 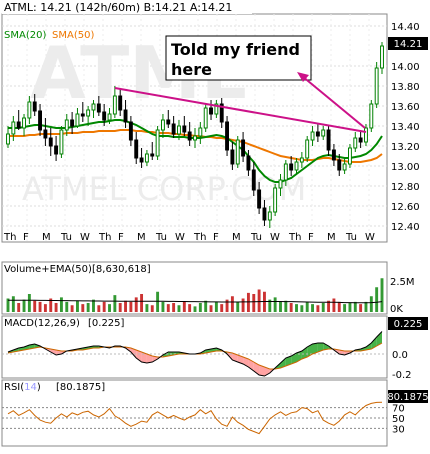 What do you see at coordinates (398, 419) in the screenshot?
I see `rsi-tick-label: 50` at bounding box center [398, 419].